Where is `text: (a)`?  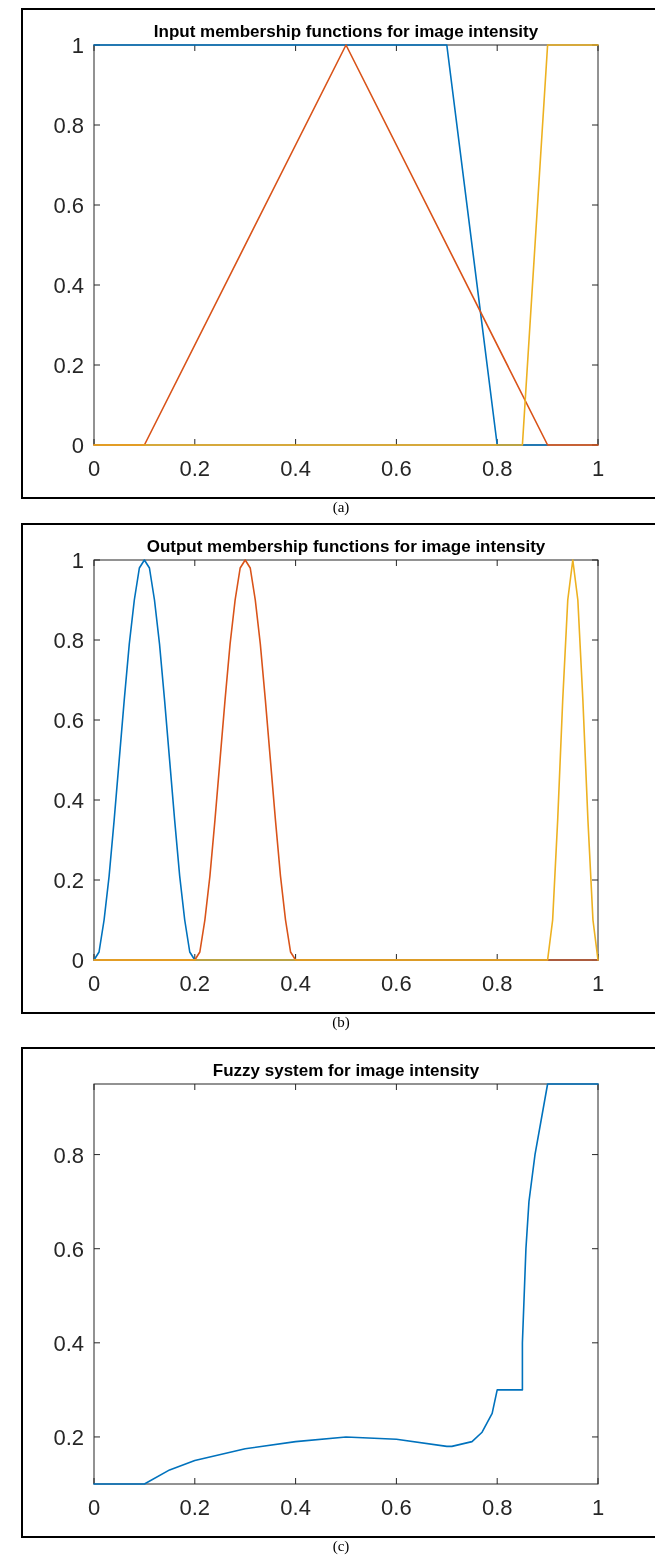 text: (a) is located at coordinates (341, 507).